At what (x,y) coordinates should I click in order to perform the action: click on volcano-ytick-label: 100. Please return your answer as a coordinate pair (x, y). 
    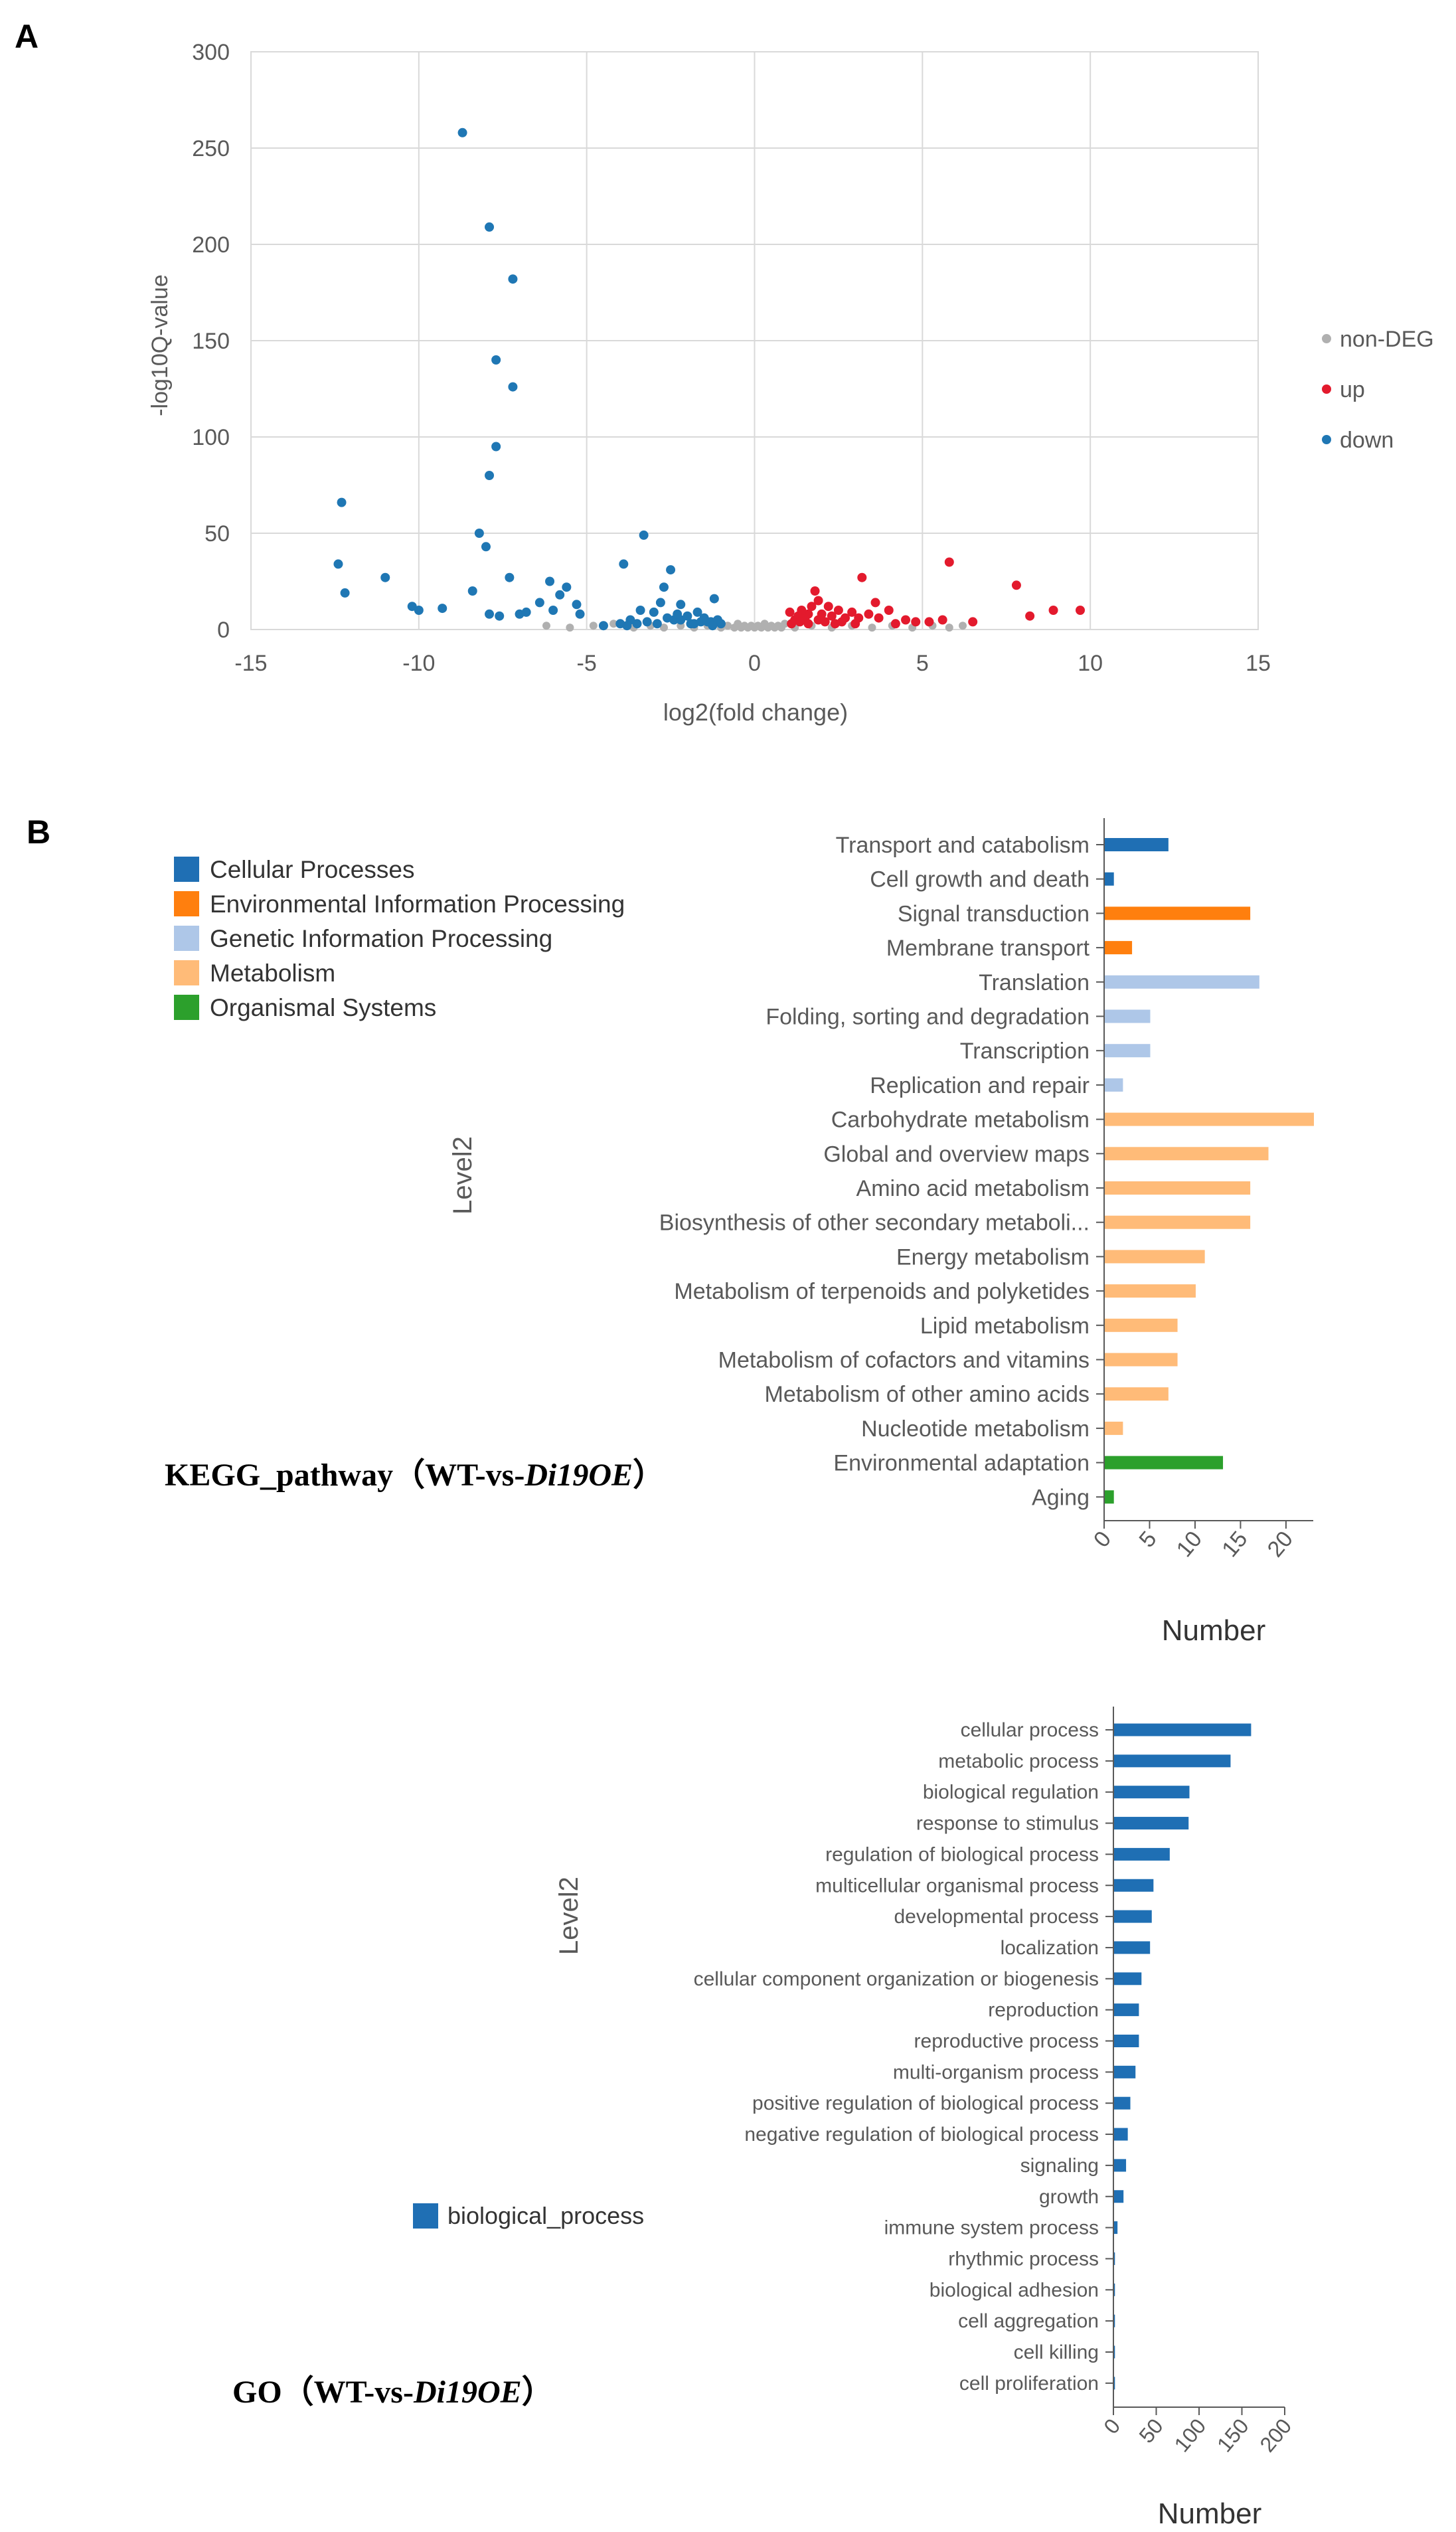
    Looking at the image, I should click on (211, 437).